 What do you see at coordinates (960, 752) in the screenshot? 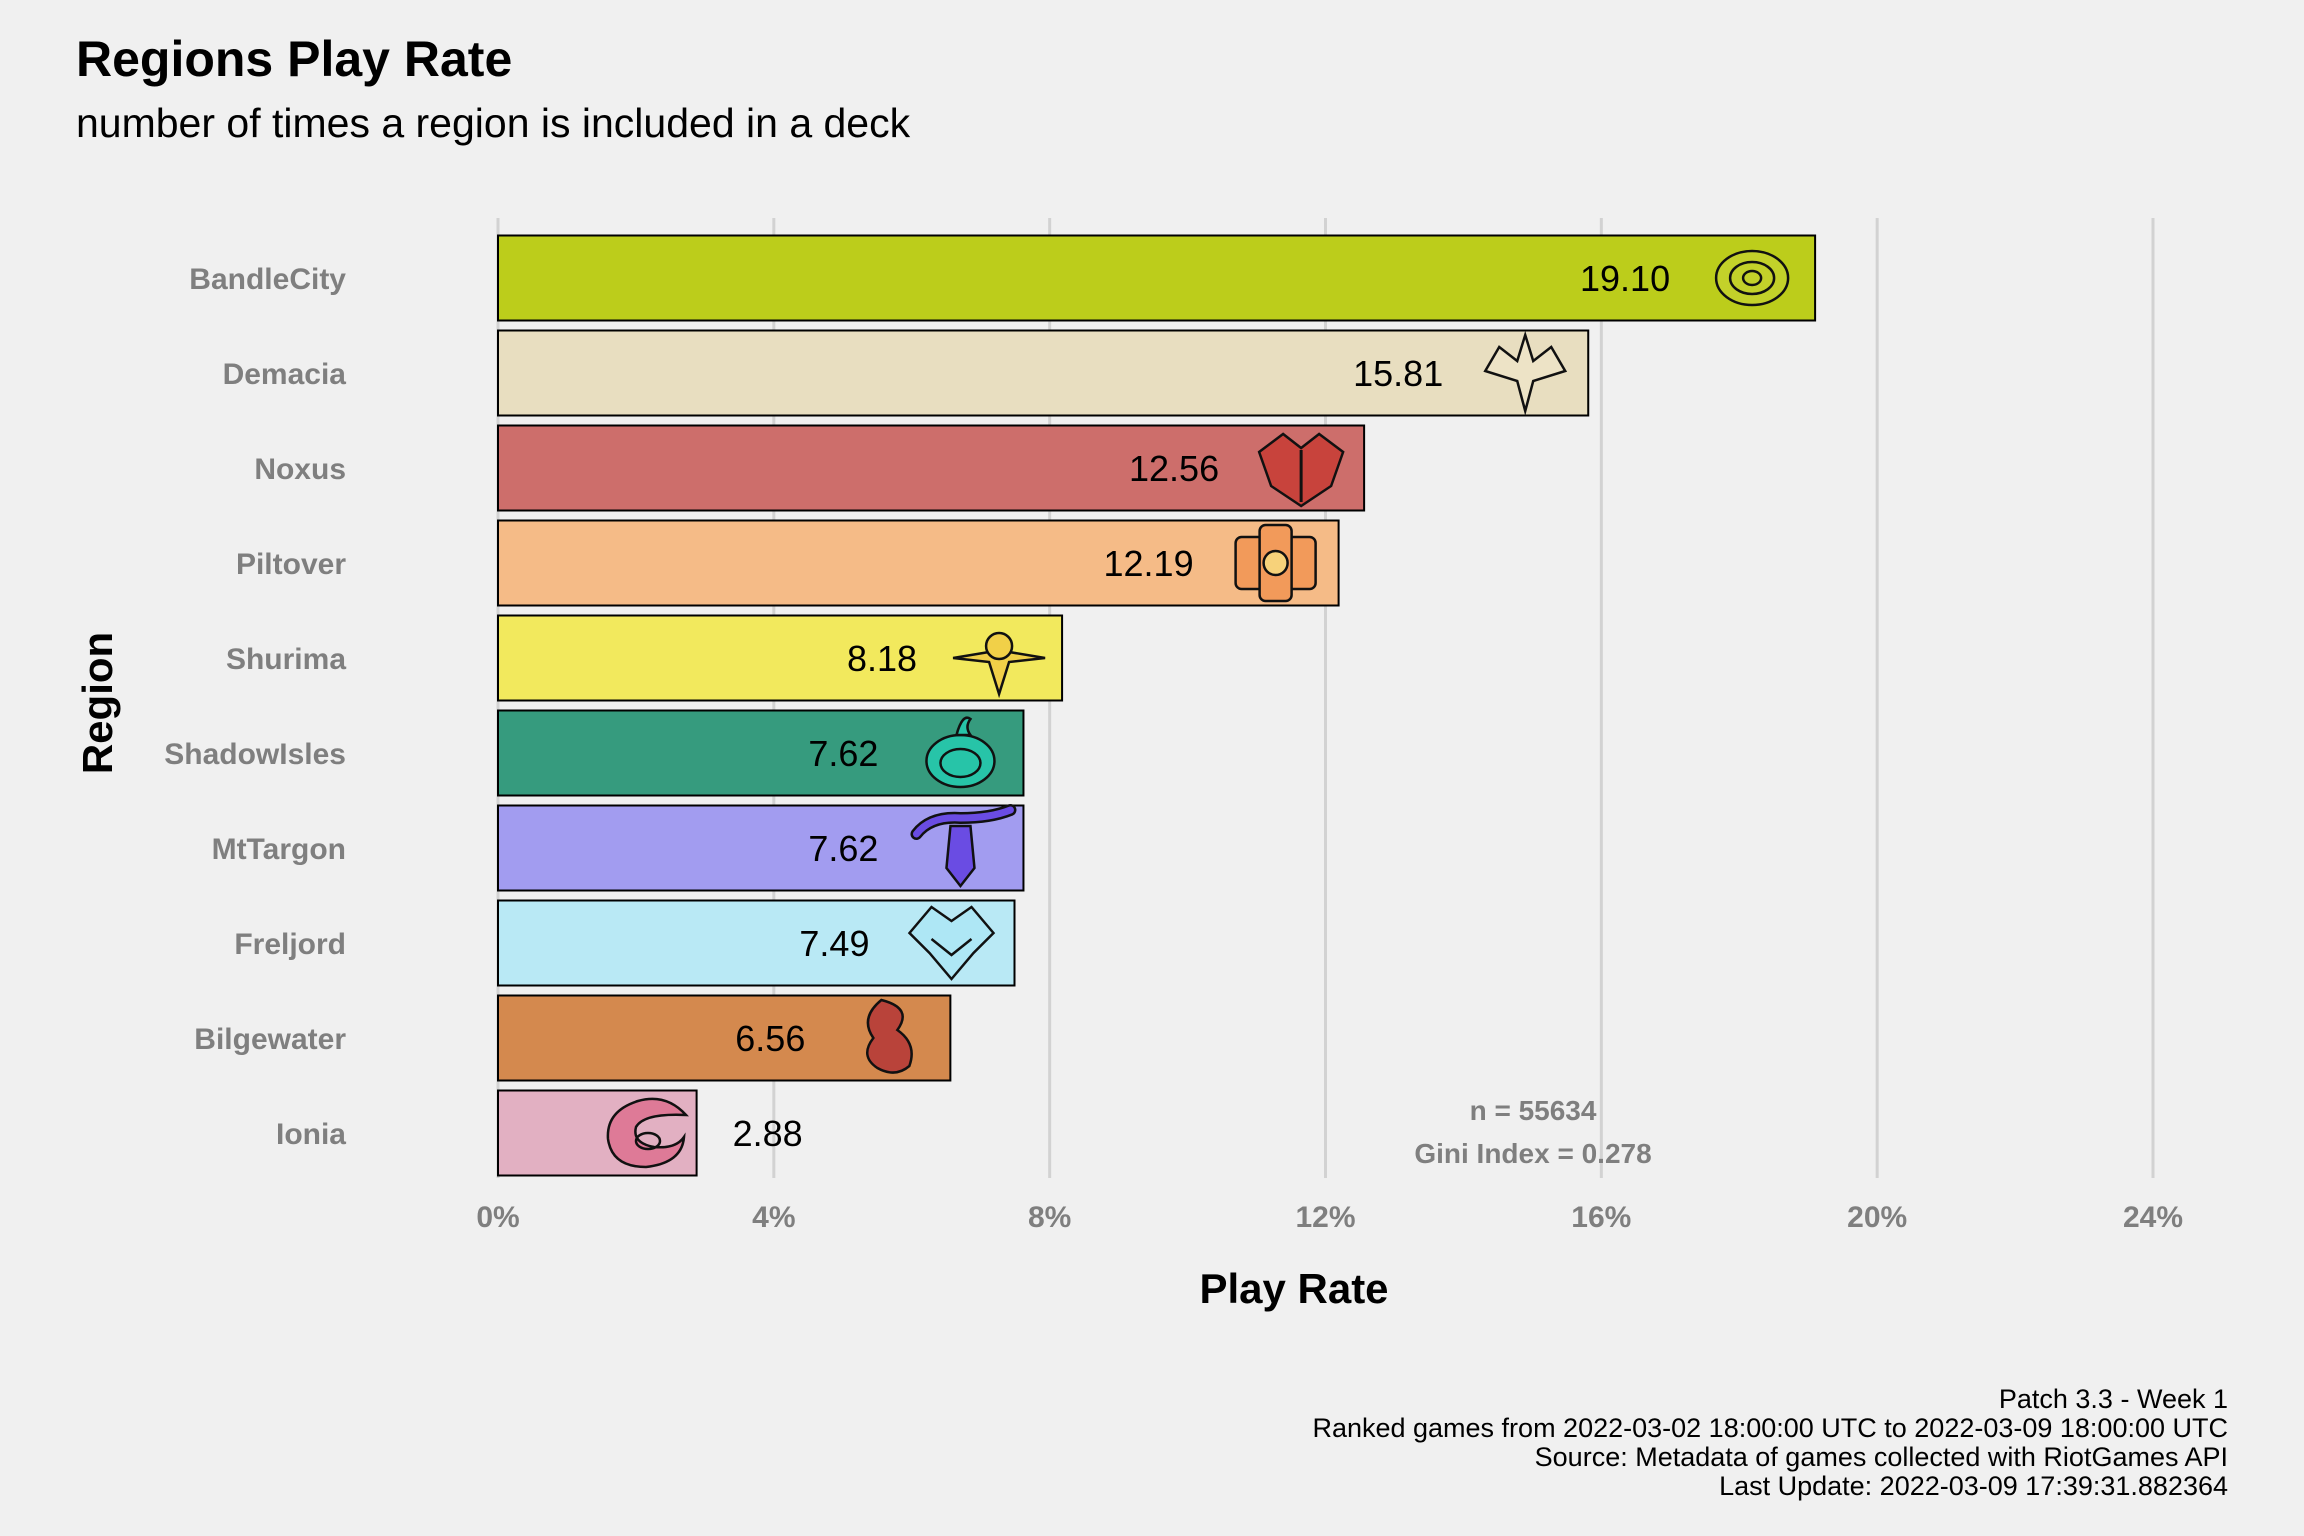
I see `shadowisles-icon` at bounding box center [960, 752].